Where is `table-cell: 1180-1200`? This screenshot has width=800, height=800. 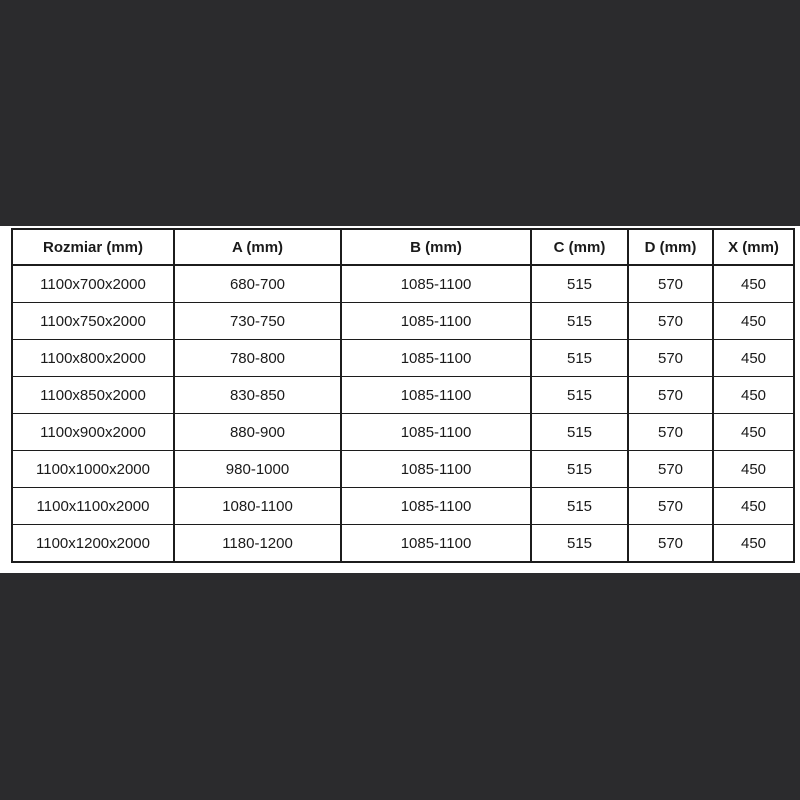 table-cell: 1180-1200 is located at coordinates (257, 543).